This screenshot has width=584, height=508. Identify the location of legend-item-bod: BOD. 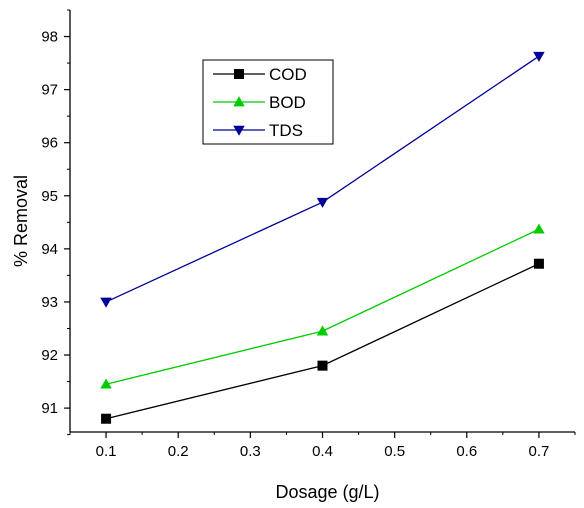
(259, 102).